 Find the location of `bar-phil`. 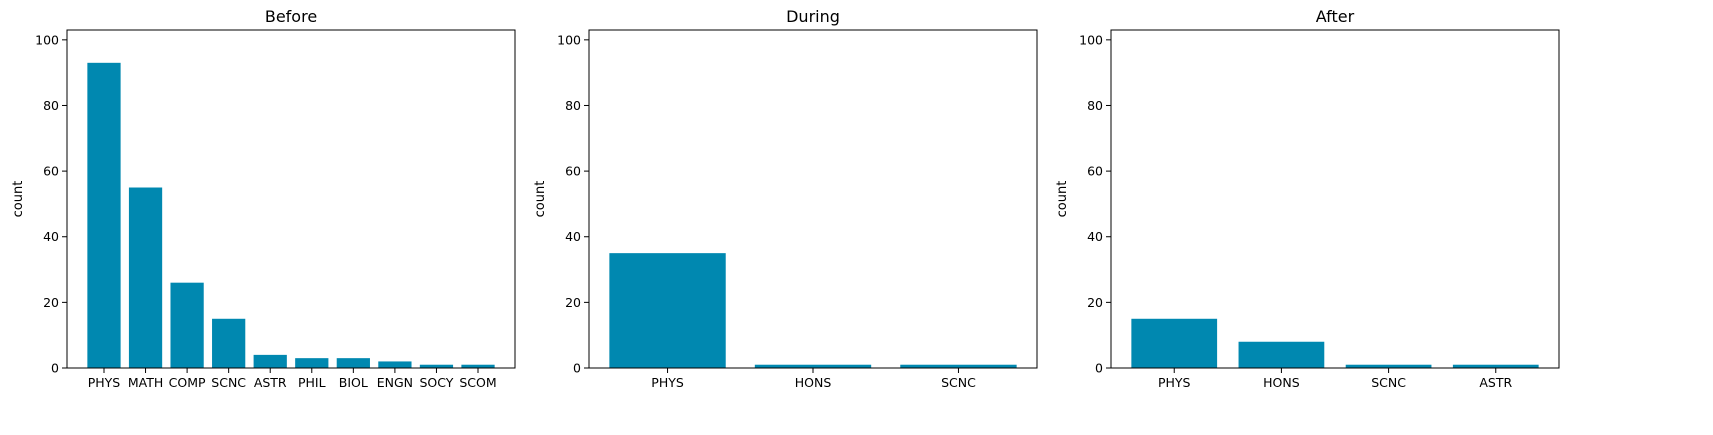

bar-phil is located at coordinates (312, 363).